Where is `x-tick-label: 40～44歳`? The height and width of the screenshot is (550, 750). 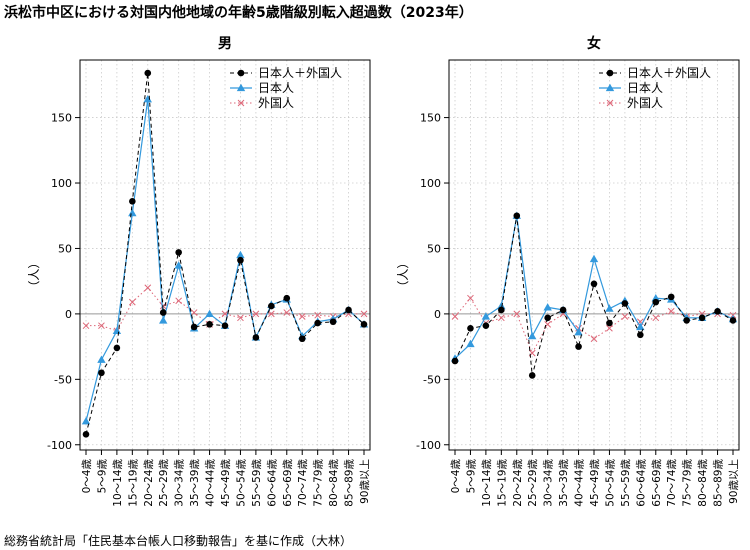 x-tick-label: 40～44歳 is located at coordinates (211, 483).